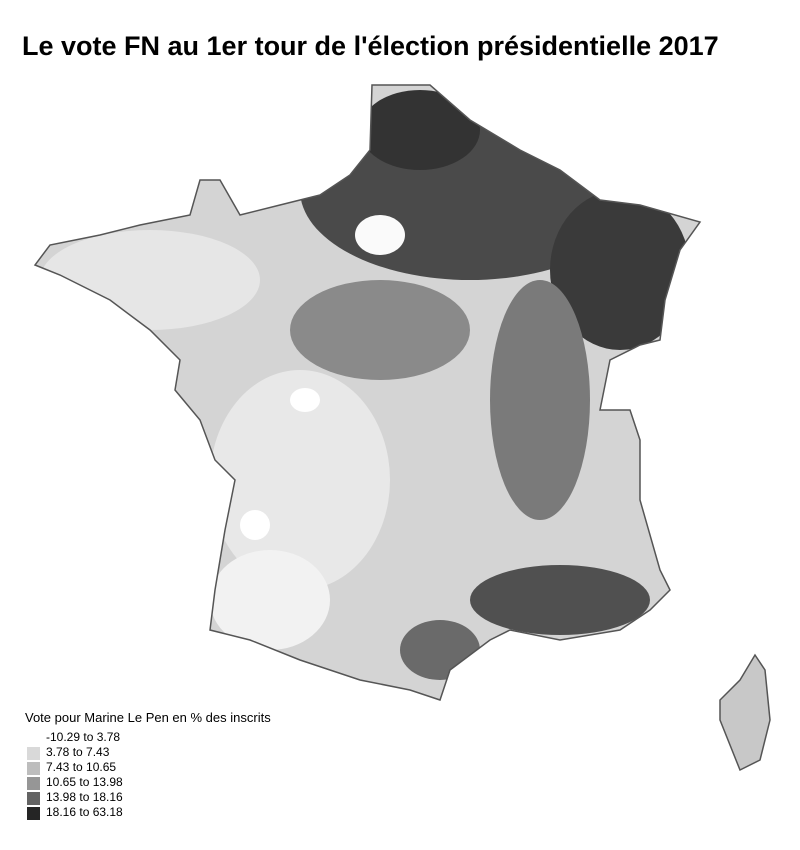 The height and width of the screenshot is (850, 800). What do you see at coordinates (81, 767) in the screenshot?
I see `legend-label: 7.43 to 10.65` at bounding box center [81, 767].